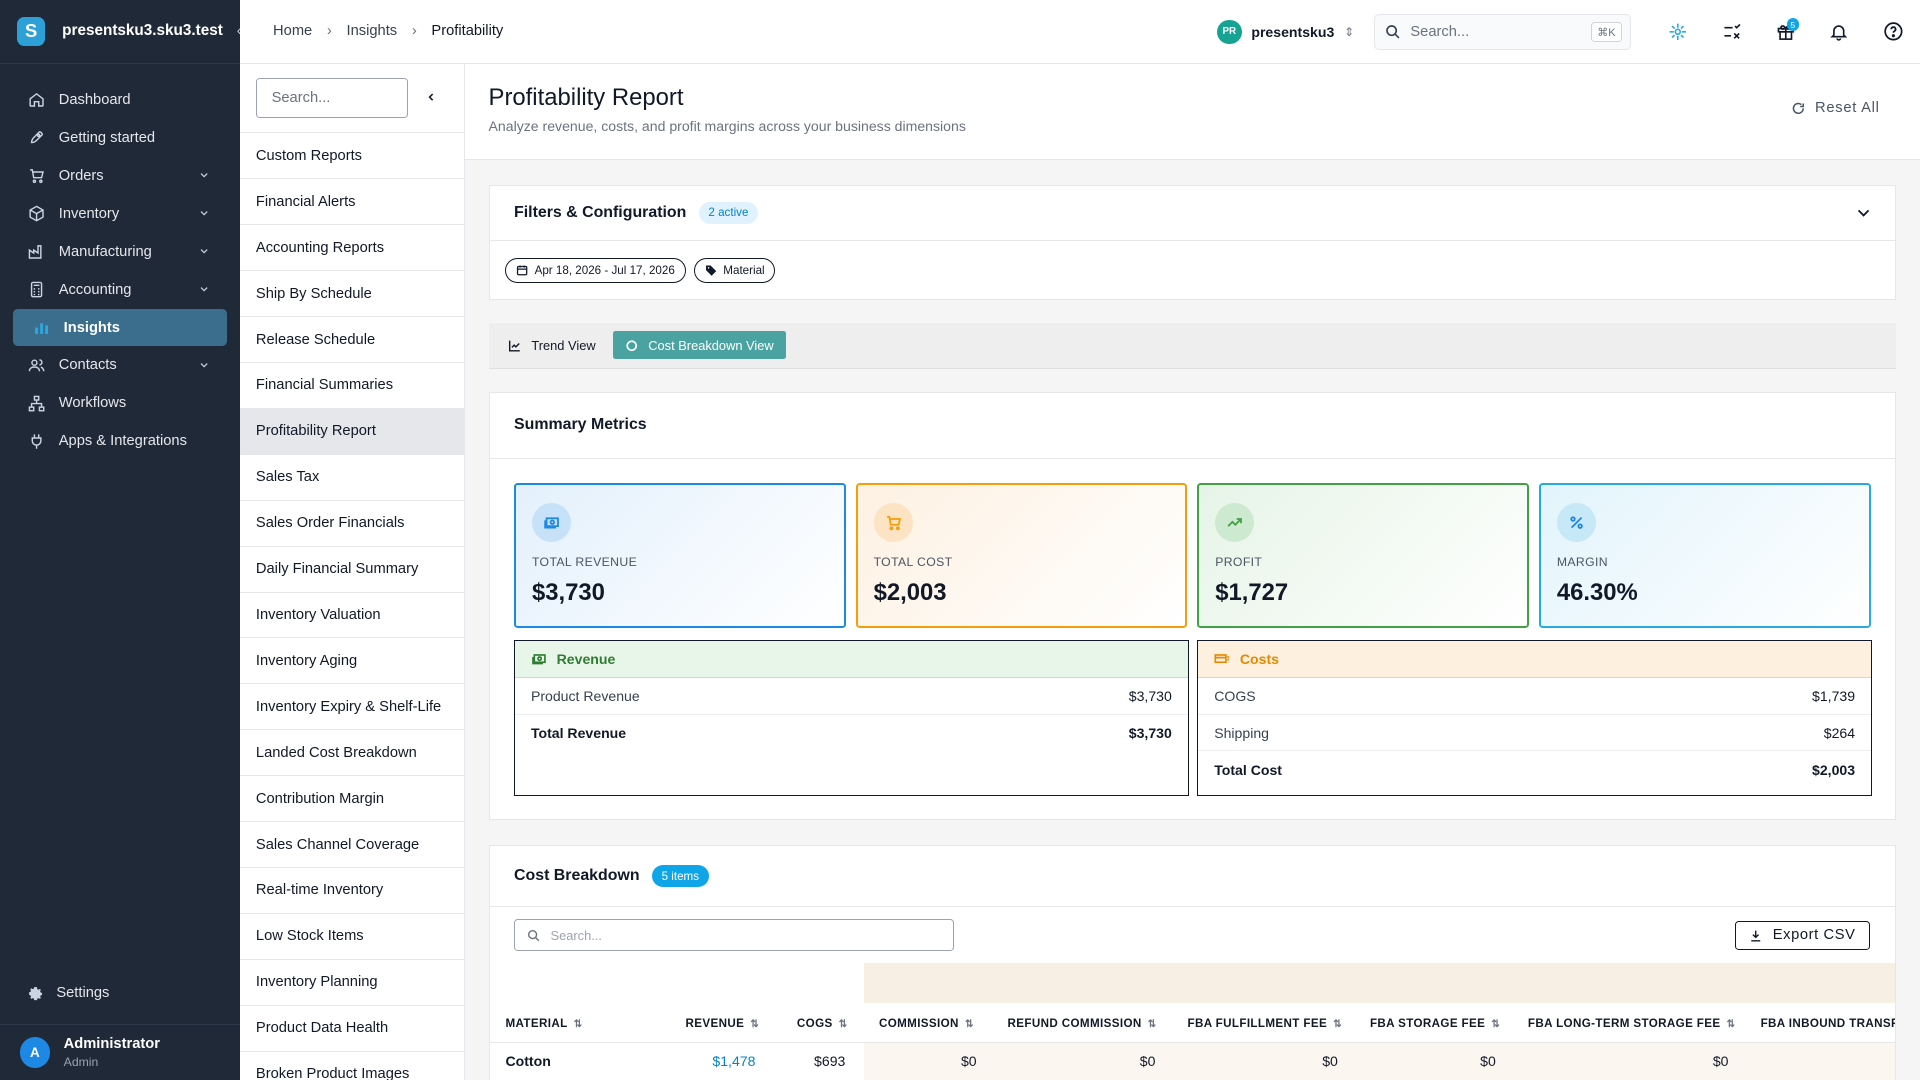 This screenshot has width=1920, height=1080. Describe the element at coordinates (1834, 769) in the screenshot. I see `row-value: $2,003` at that location.